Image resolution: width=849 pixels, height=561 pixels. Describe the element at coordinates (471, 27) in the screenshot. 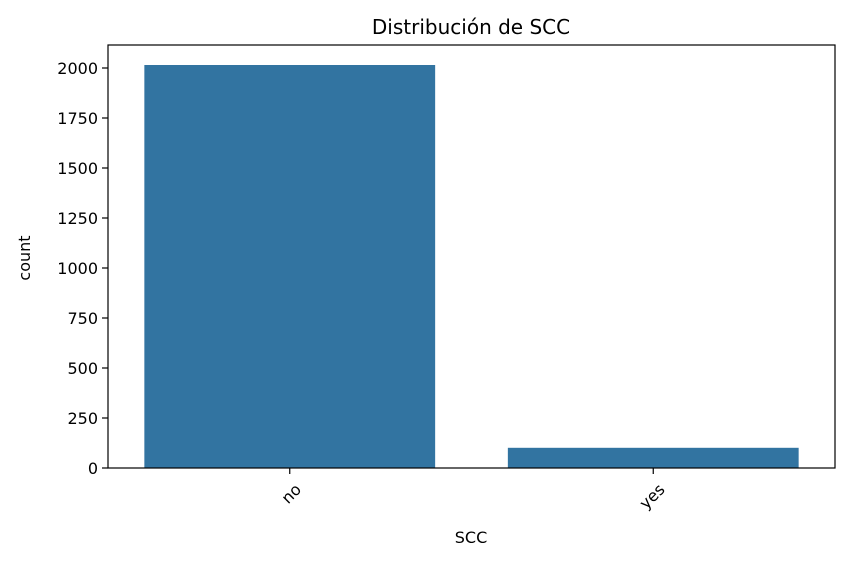

I see `chart-title: Distribución de SCC` at that location.